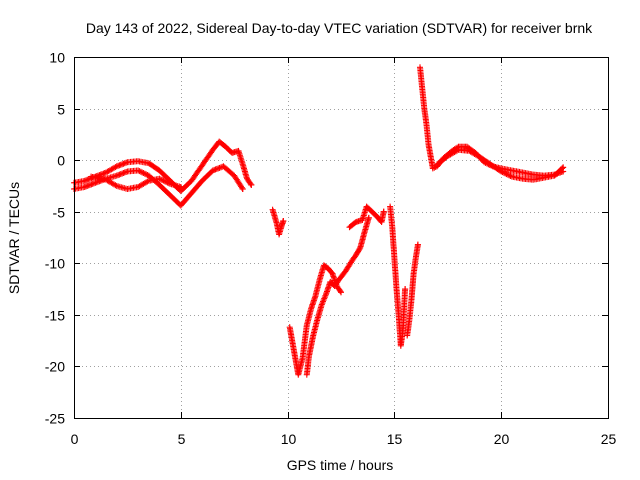 Image resolution: width=640 pixels, height=480 pixels. What do you see at coordinates (502, 439) in the screenshot?
I see `x-tick-label: 20` at bounding box center [502, 439].